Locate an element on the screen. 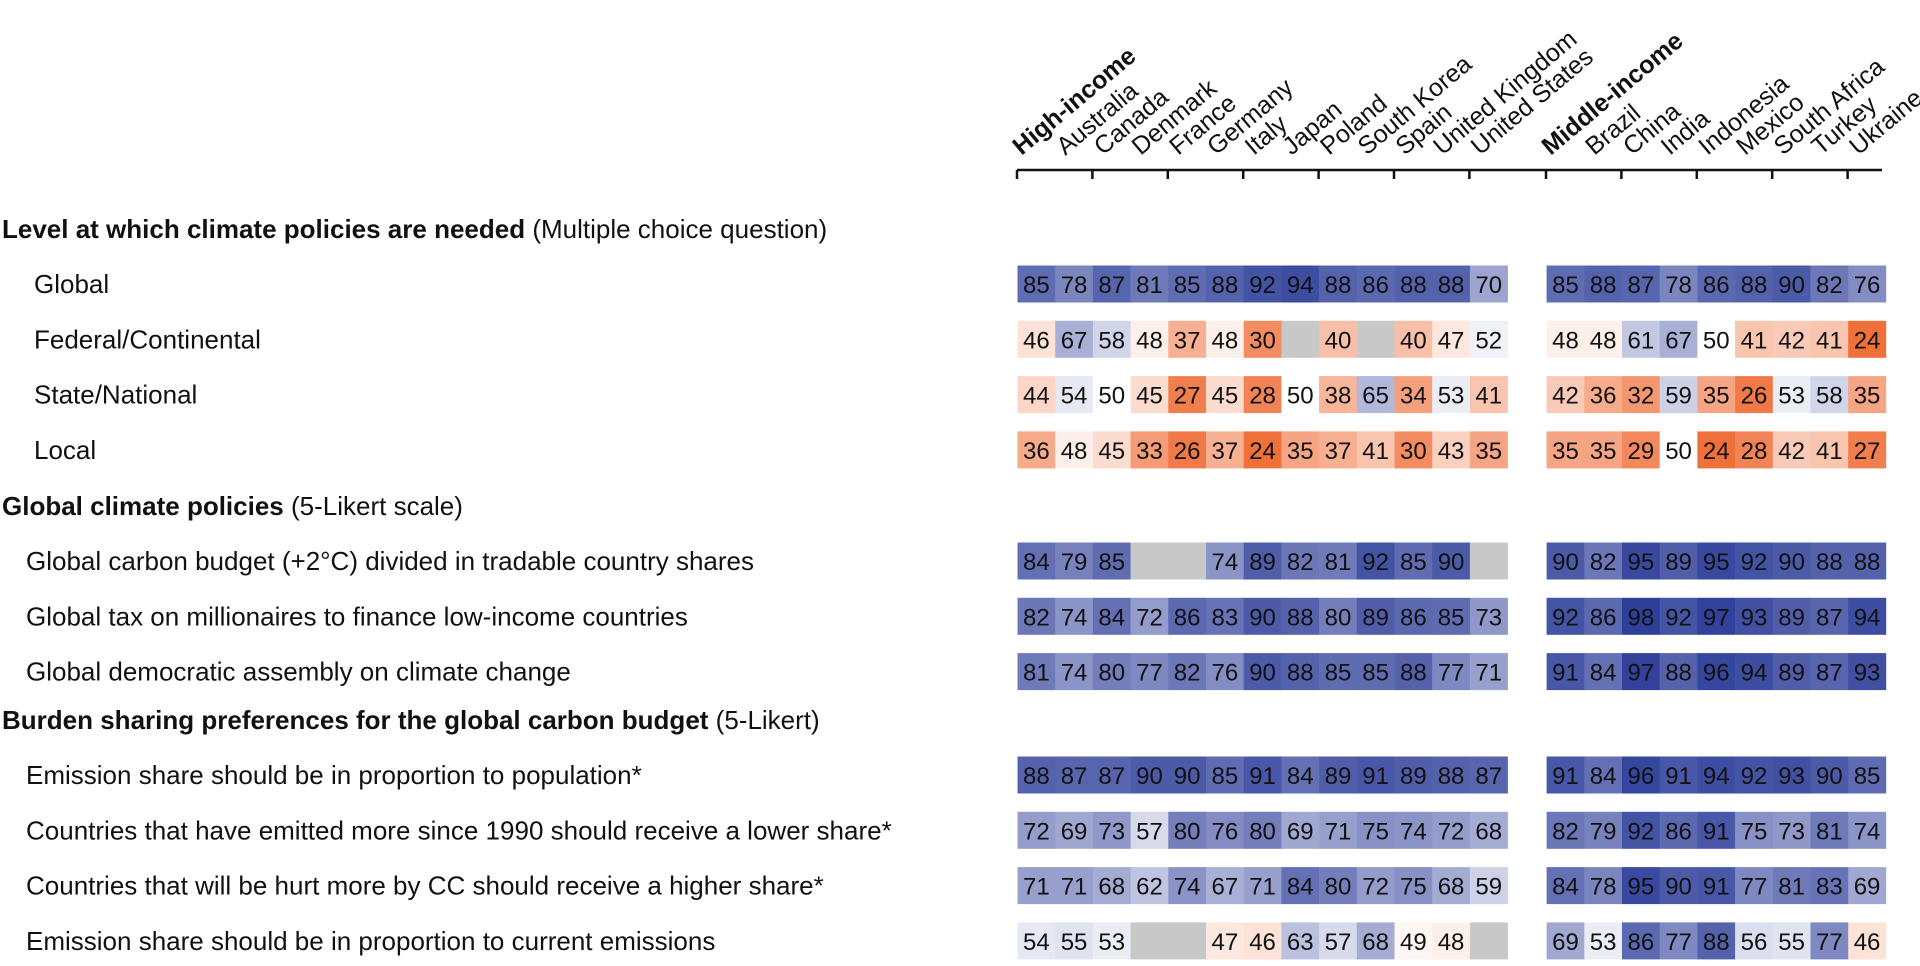 The width and height of the screenshot is (1920, 966). cell-value: 40 is located at coordinates (1338, 340).